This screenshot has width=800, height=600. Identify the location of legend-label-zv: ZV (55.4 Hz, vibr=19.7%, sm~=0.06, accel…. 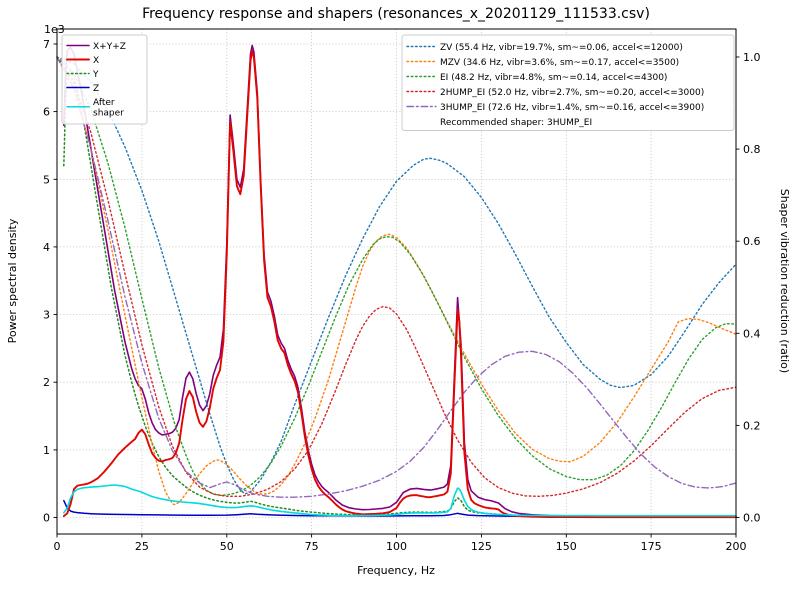
(561, 48).